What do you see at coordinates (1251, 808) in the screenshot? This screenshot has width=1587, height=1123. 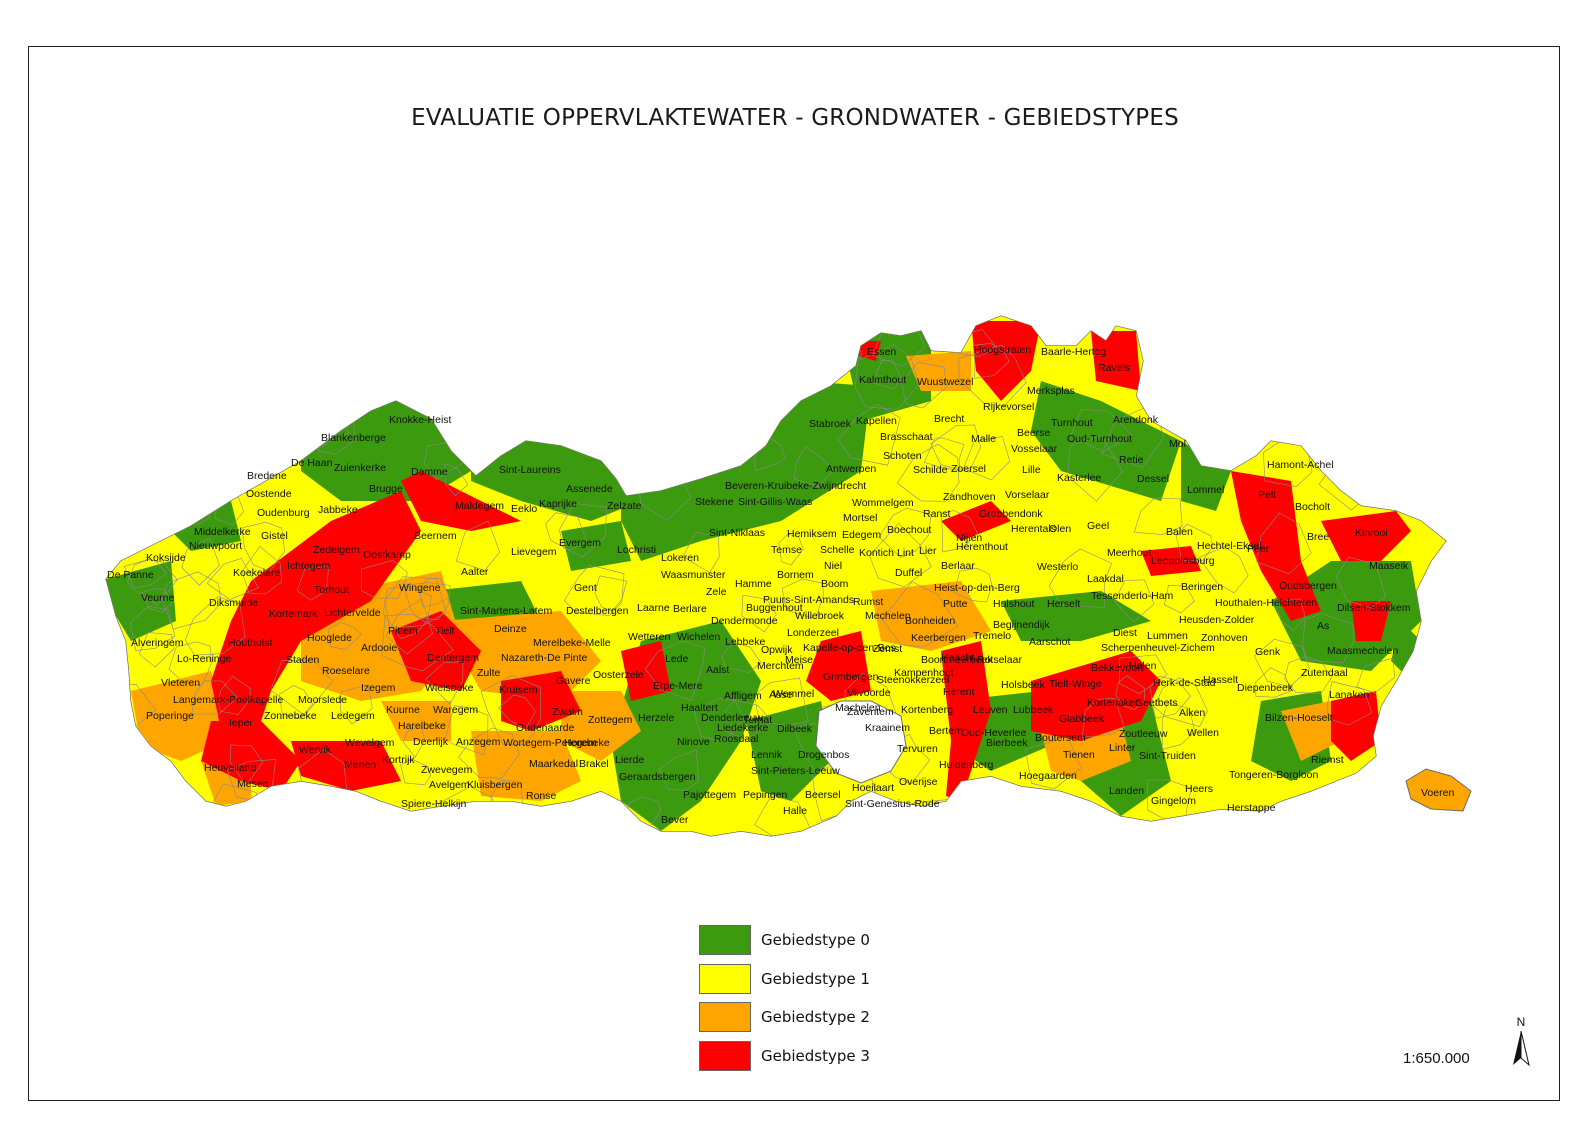 I see `municipality-label: Herstappe` at bounding box center [1251, 808].